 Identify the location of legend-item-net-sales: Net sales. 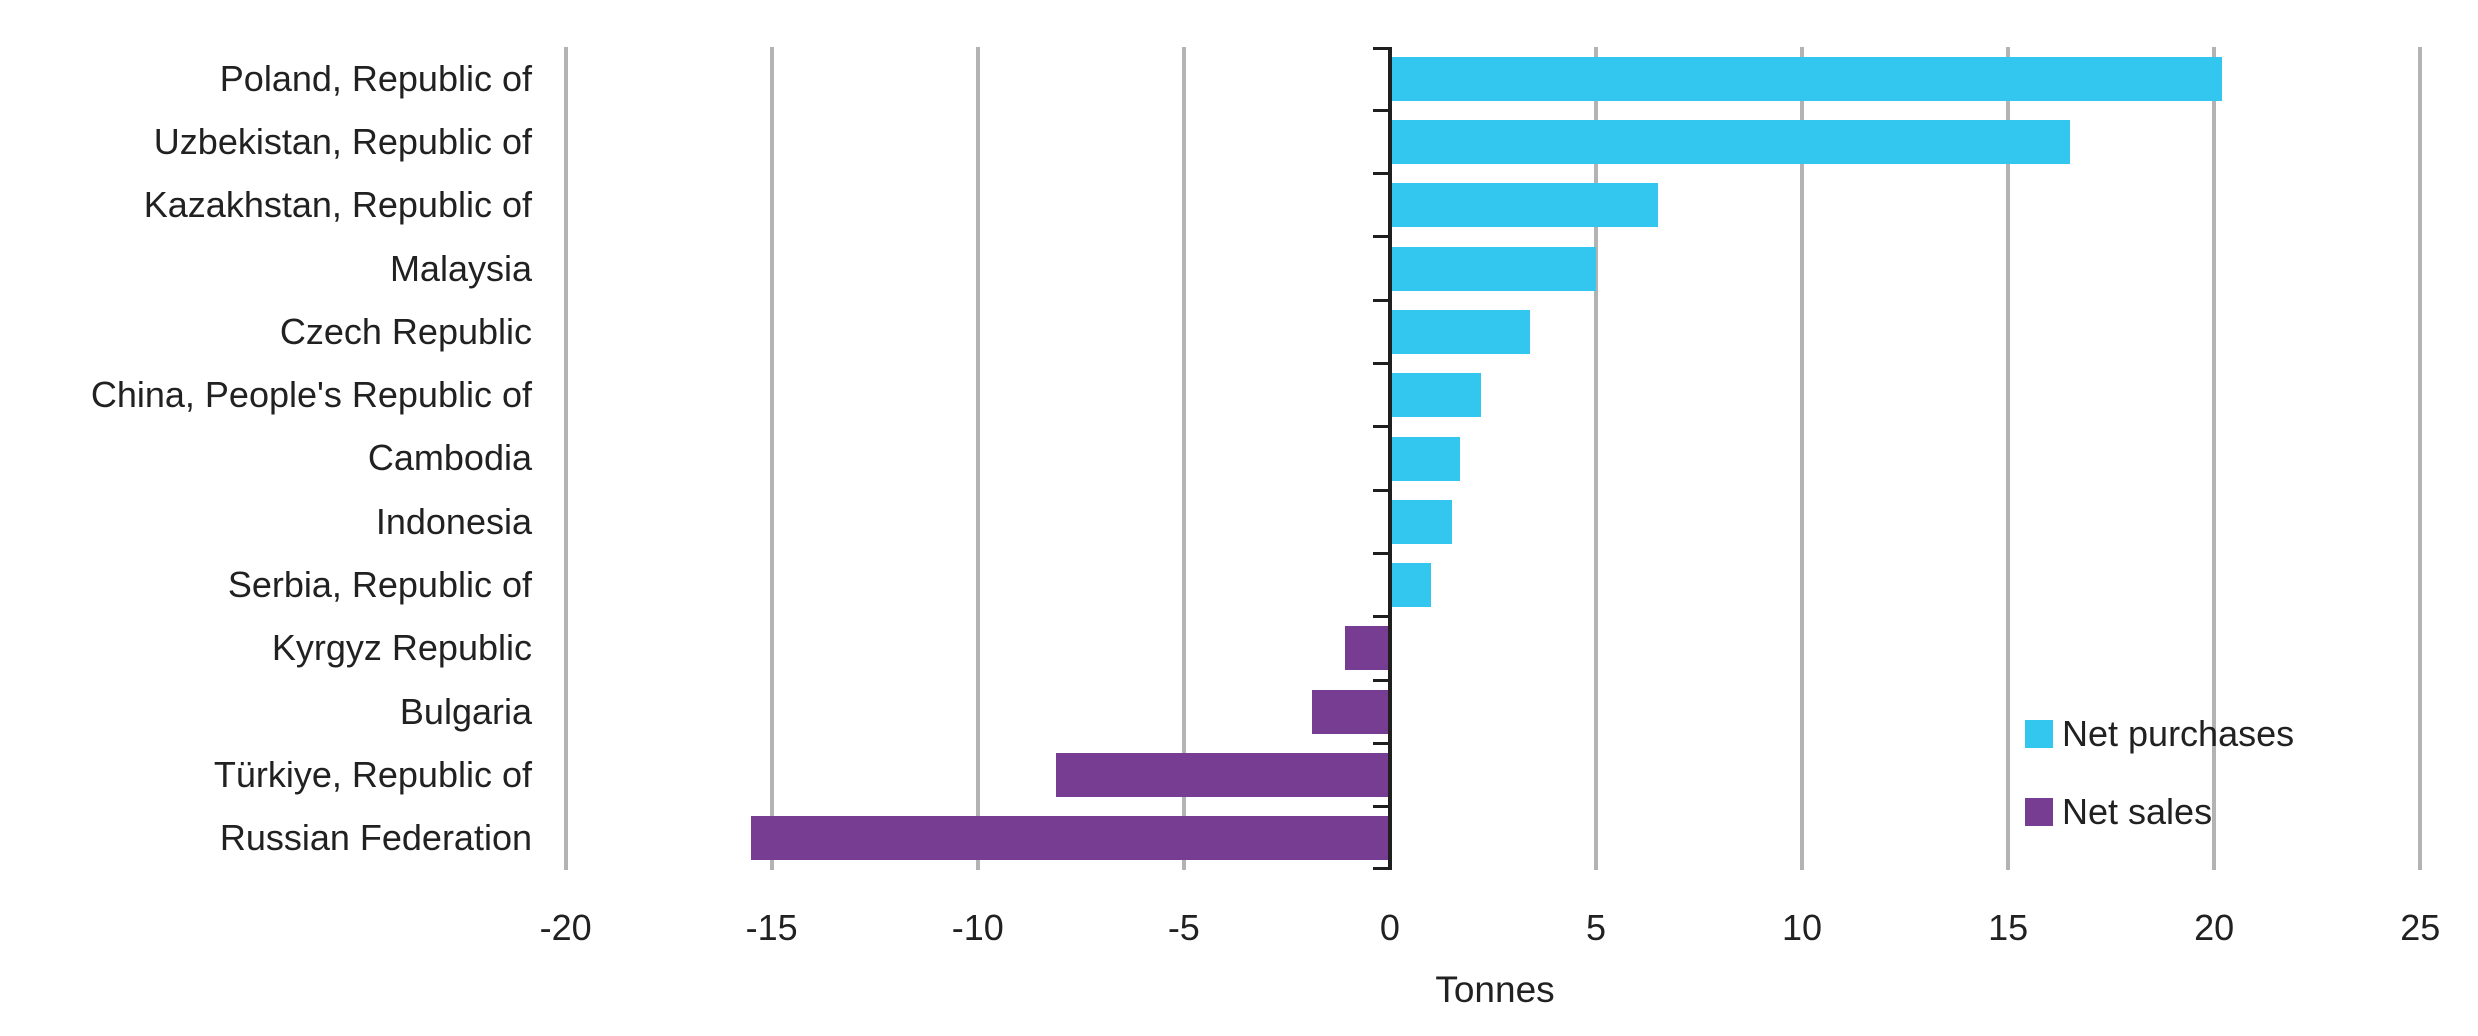
(2159, 812).